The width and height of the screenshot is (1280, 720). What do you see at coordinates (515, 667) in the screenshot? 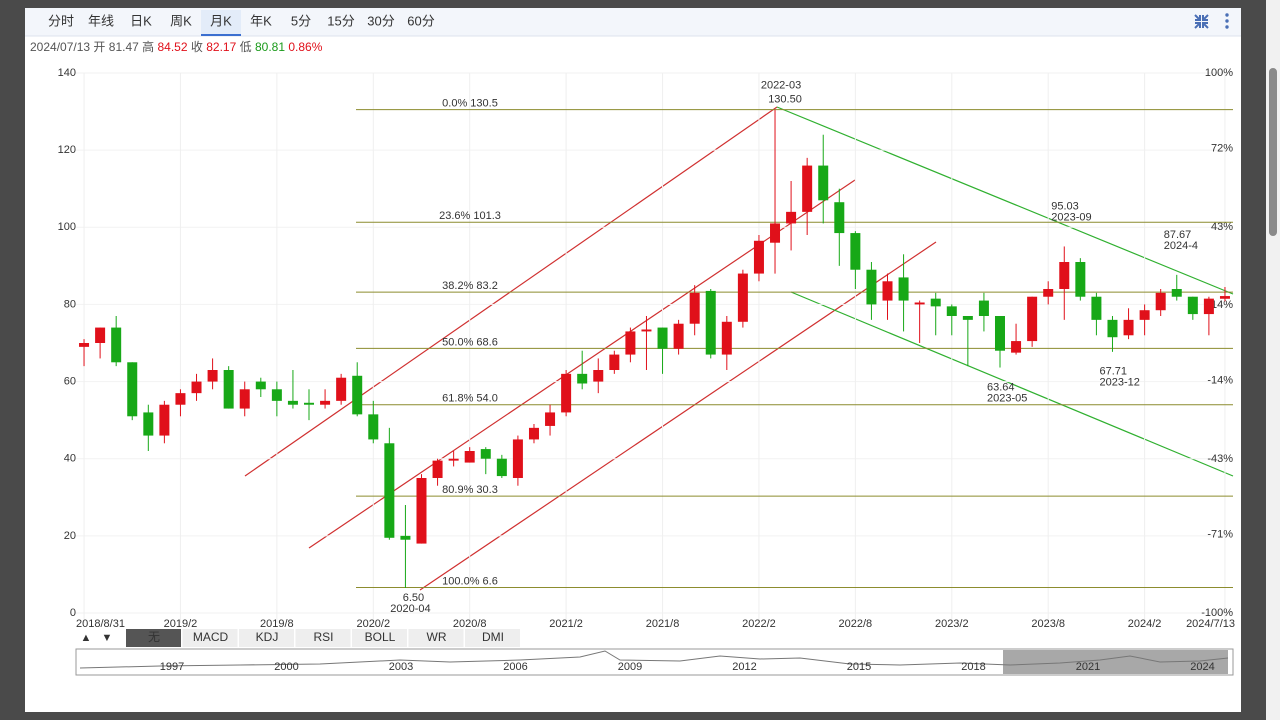
I see `navigator-year: 2006` at bounding box center [515, 667].